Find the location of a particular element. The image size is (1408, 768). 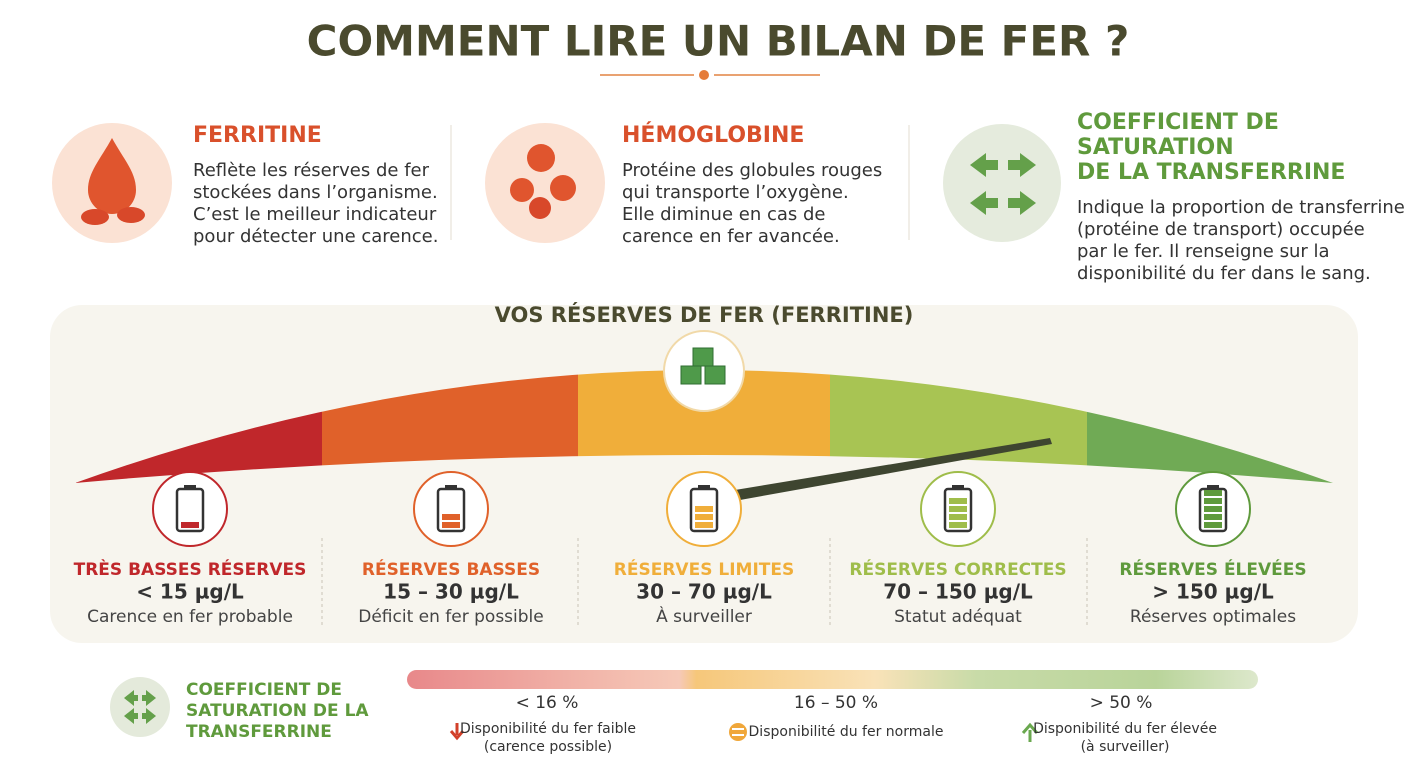

saturation-title: COEFFICIENT DE is located at coordinates (264, 690).